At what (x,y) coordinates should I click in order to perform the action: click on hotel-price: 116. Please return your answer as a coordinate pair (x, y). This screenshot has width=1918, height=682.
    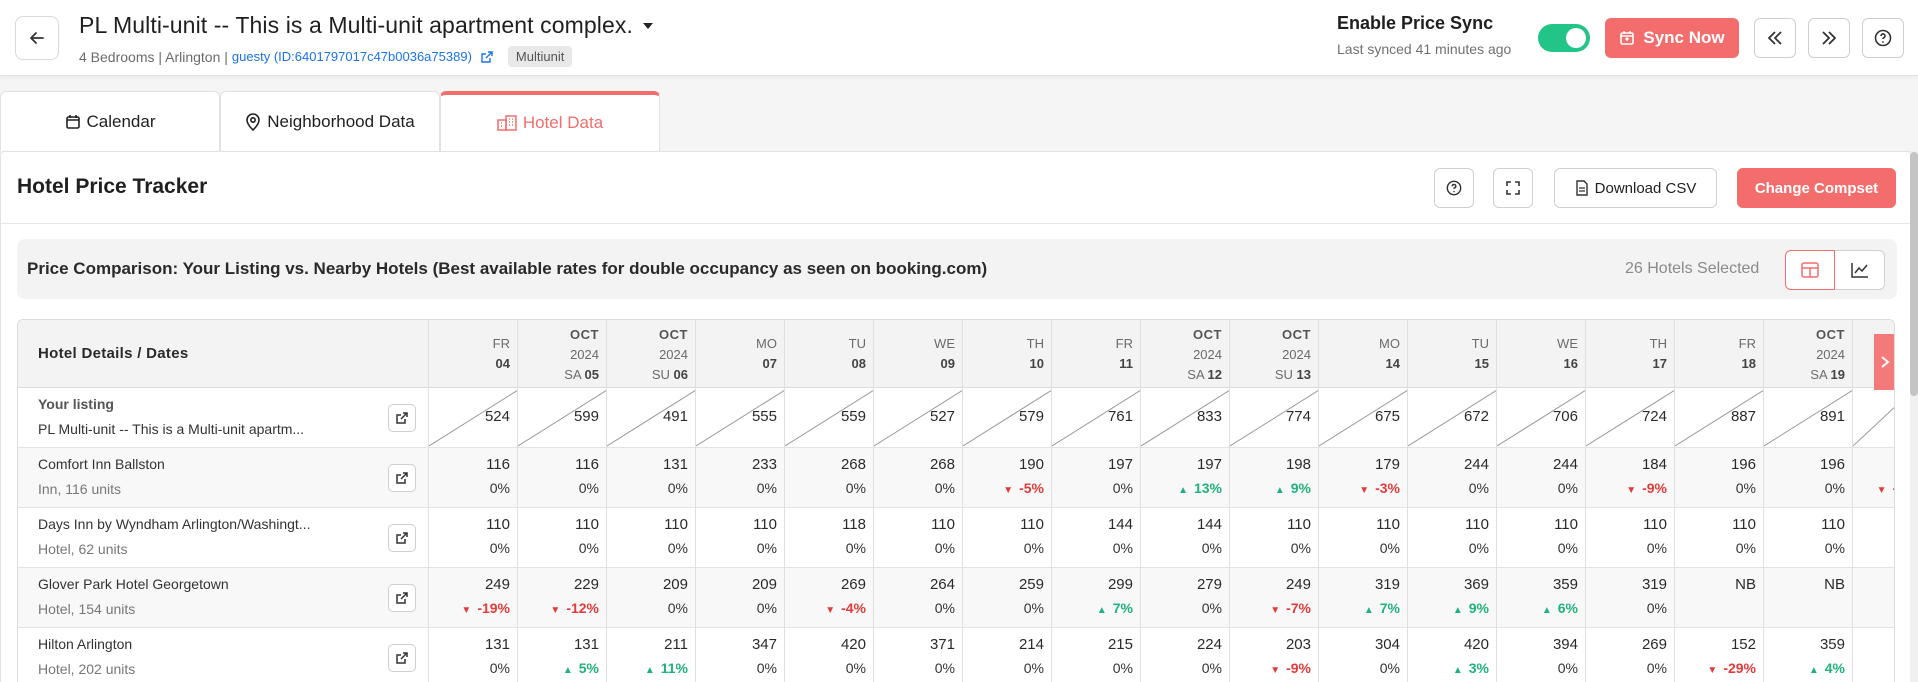
    Looking at the image, I should click on (498, 464).